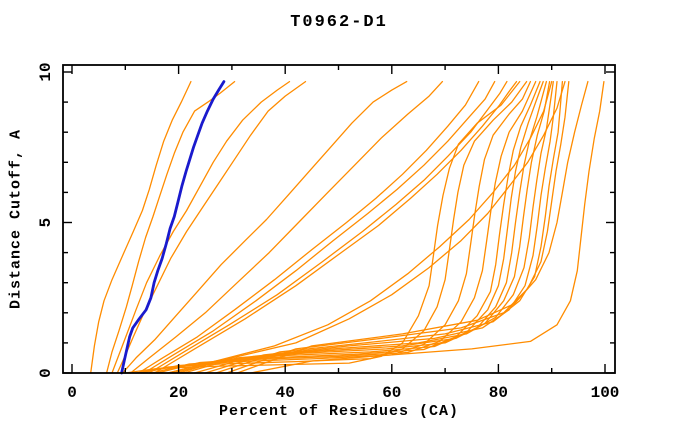  What do you see at coordinates (285, 393) in the screenshot?
I see `x-tick-label: 40` at bounding box center [285, 393].